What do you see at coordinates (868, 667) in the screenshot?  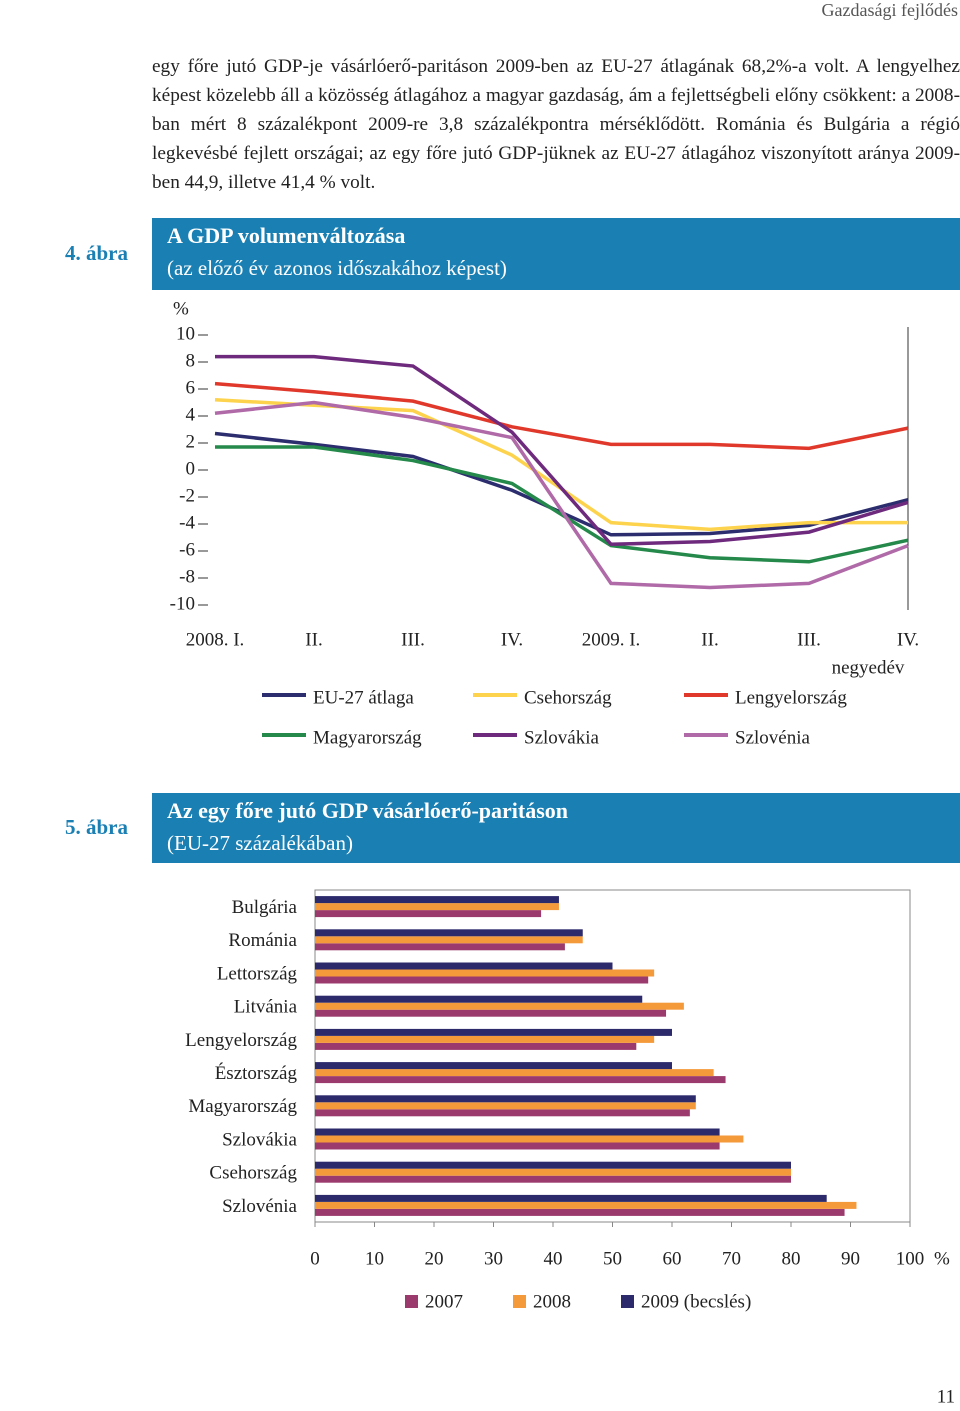 I see `x-axis-label: negyedév` at bounding box center [868, 667].